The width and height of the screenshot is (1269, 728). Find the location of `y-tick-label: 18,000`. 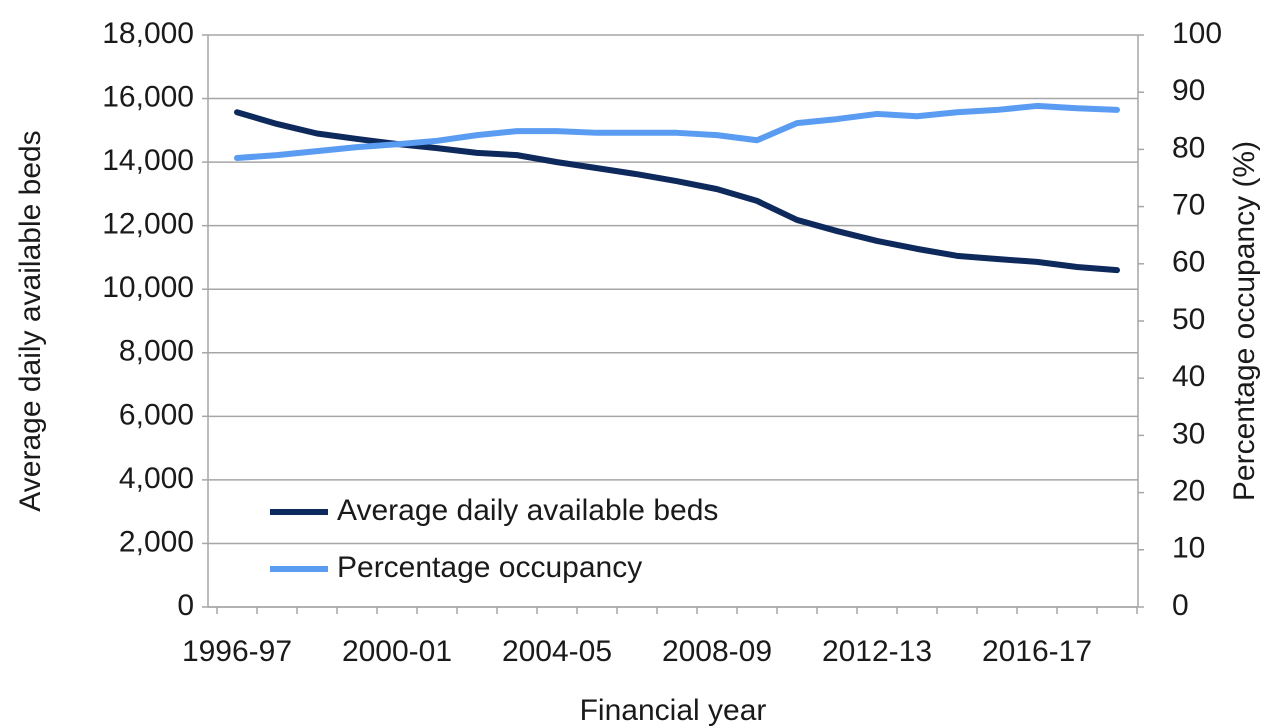

y-tick-label: 18,000 is located at coordinates (148, 33).